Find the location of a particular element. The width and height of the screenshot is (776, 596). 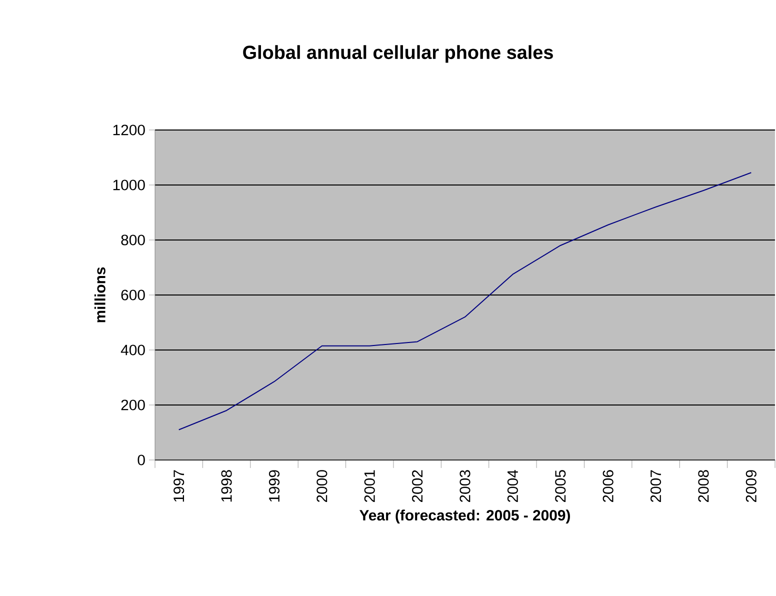

x-tick-label: 2001 is located at coordinates (369, 486).